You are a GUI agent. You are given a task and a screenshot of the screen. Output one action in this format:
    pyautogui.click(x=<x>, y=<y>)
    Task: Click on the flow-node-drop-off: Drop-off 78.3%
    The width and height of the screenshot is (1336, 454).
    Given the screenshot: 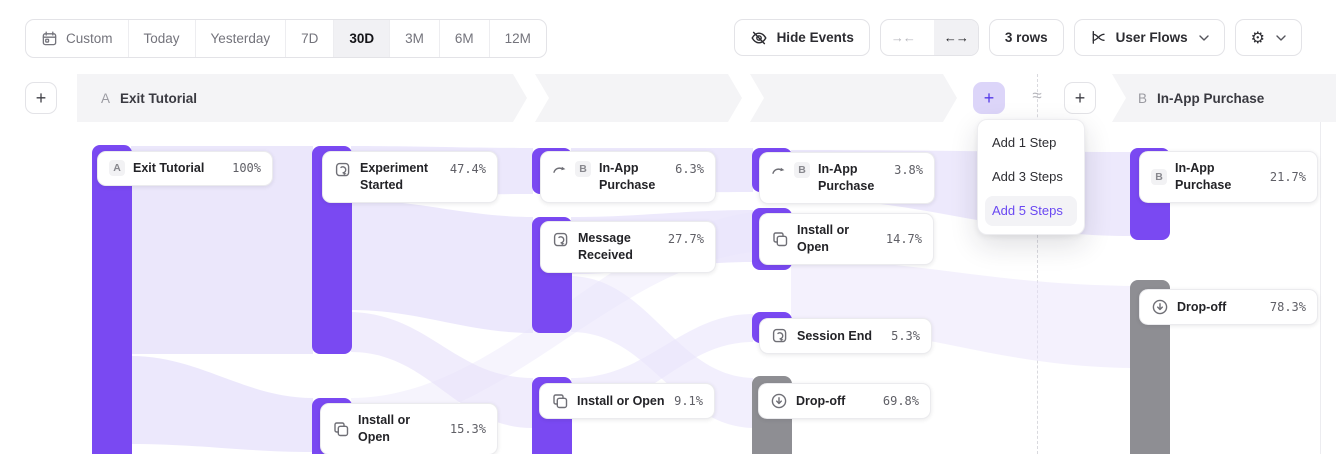 What is the action you would take?
    pyautogui.click(x=1228, y=307)
    